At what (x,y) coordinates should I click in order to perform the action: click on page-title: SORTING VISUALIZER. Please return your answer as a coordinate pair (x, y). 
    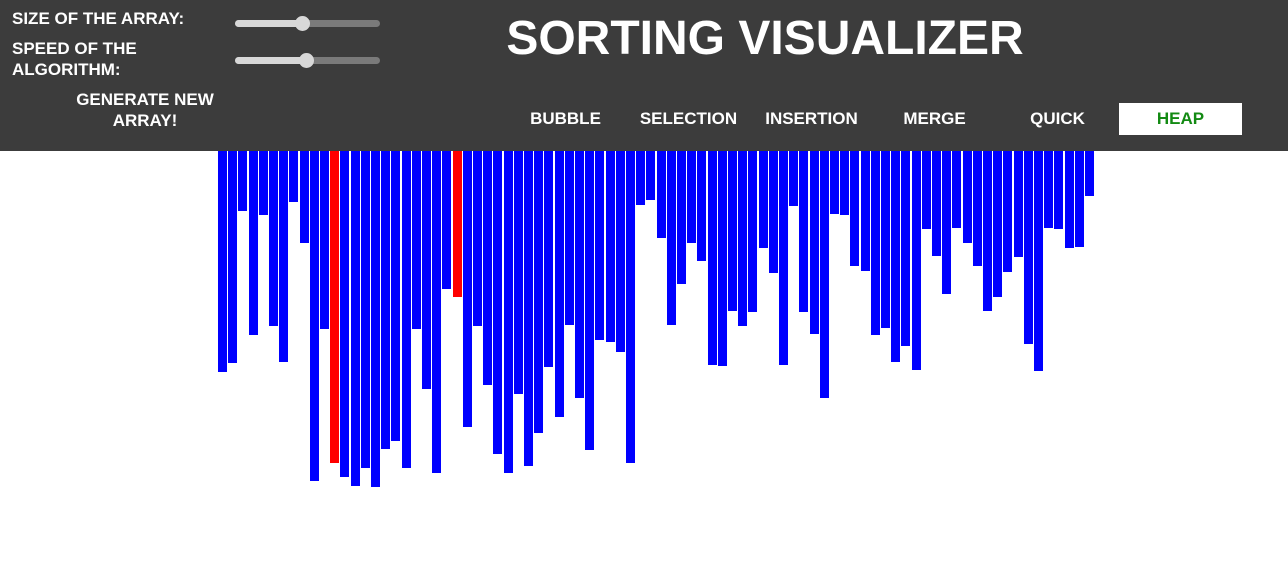
    Looking at the image, I should click on (765, 38).